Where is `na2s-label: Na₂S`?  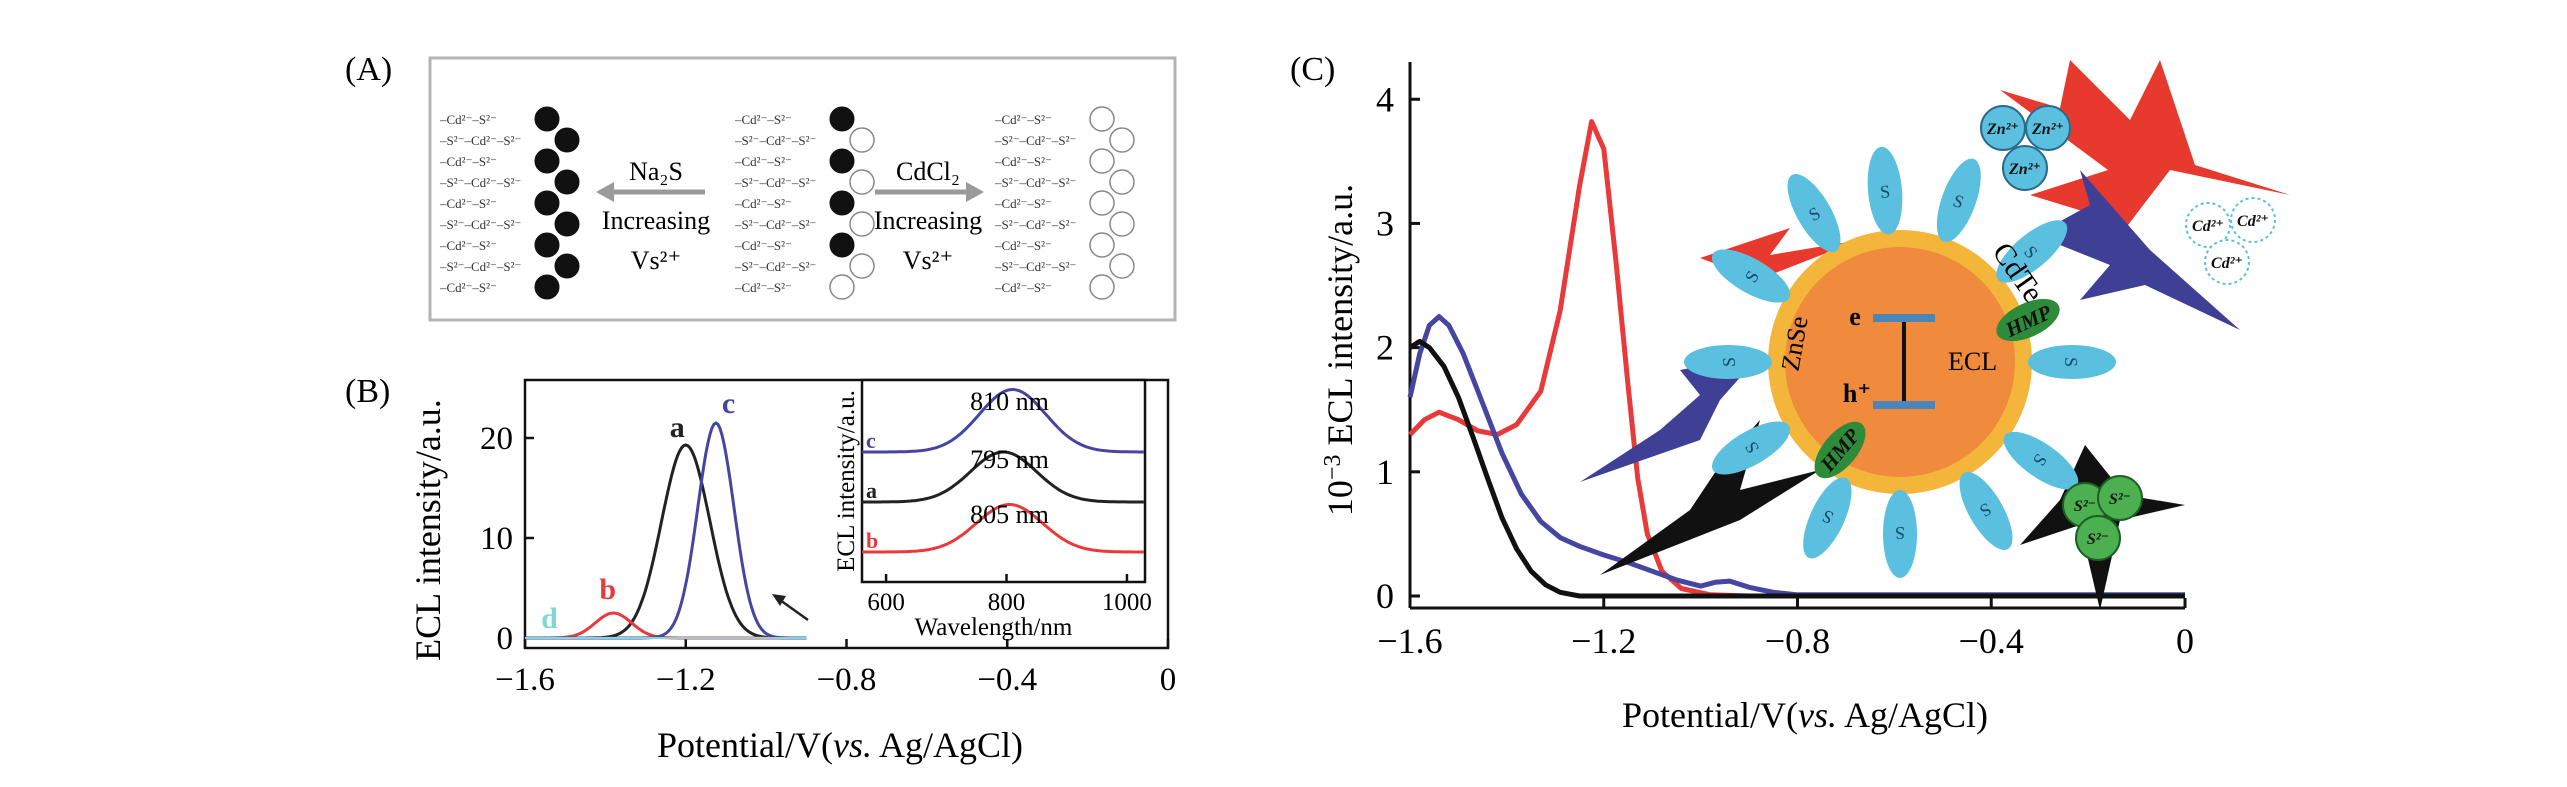
na2s-label: Na₂S is located at coordinates (656, 171).